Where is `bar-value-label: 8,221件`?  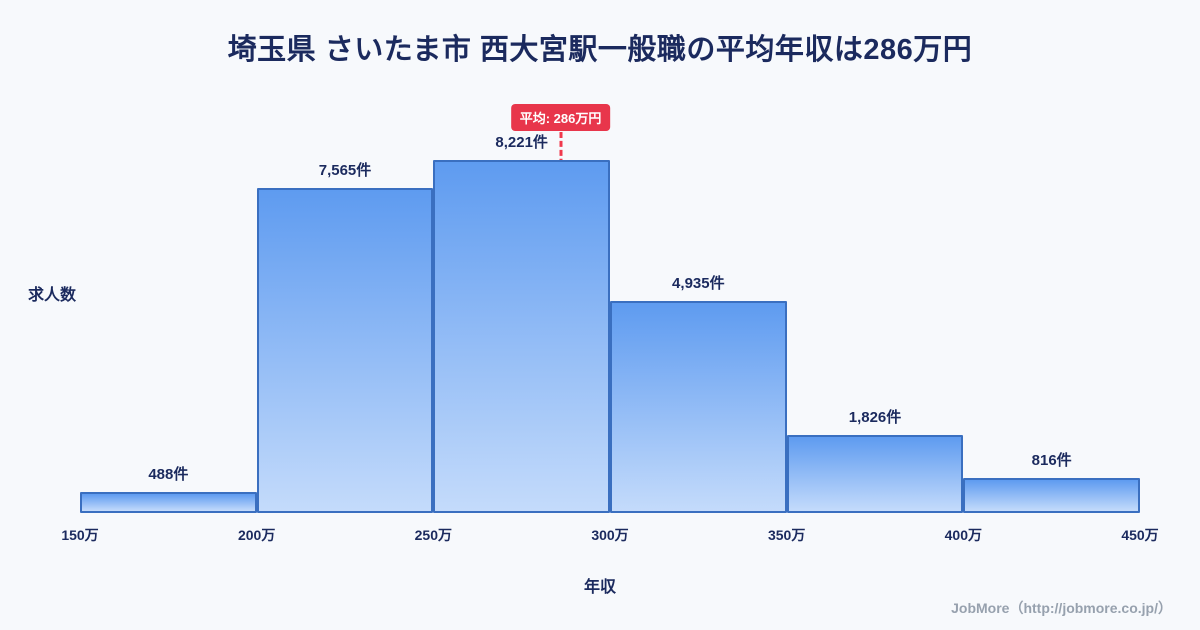
bar-value-label: 8,221件 is located at coordinates (521, 142).